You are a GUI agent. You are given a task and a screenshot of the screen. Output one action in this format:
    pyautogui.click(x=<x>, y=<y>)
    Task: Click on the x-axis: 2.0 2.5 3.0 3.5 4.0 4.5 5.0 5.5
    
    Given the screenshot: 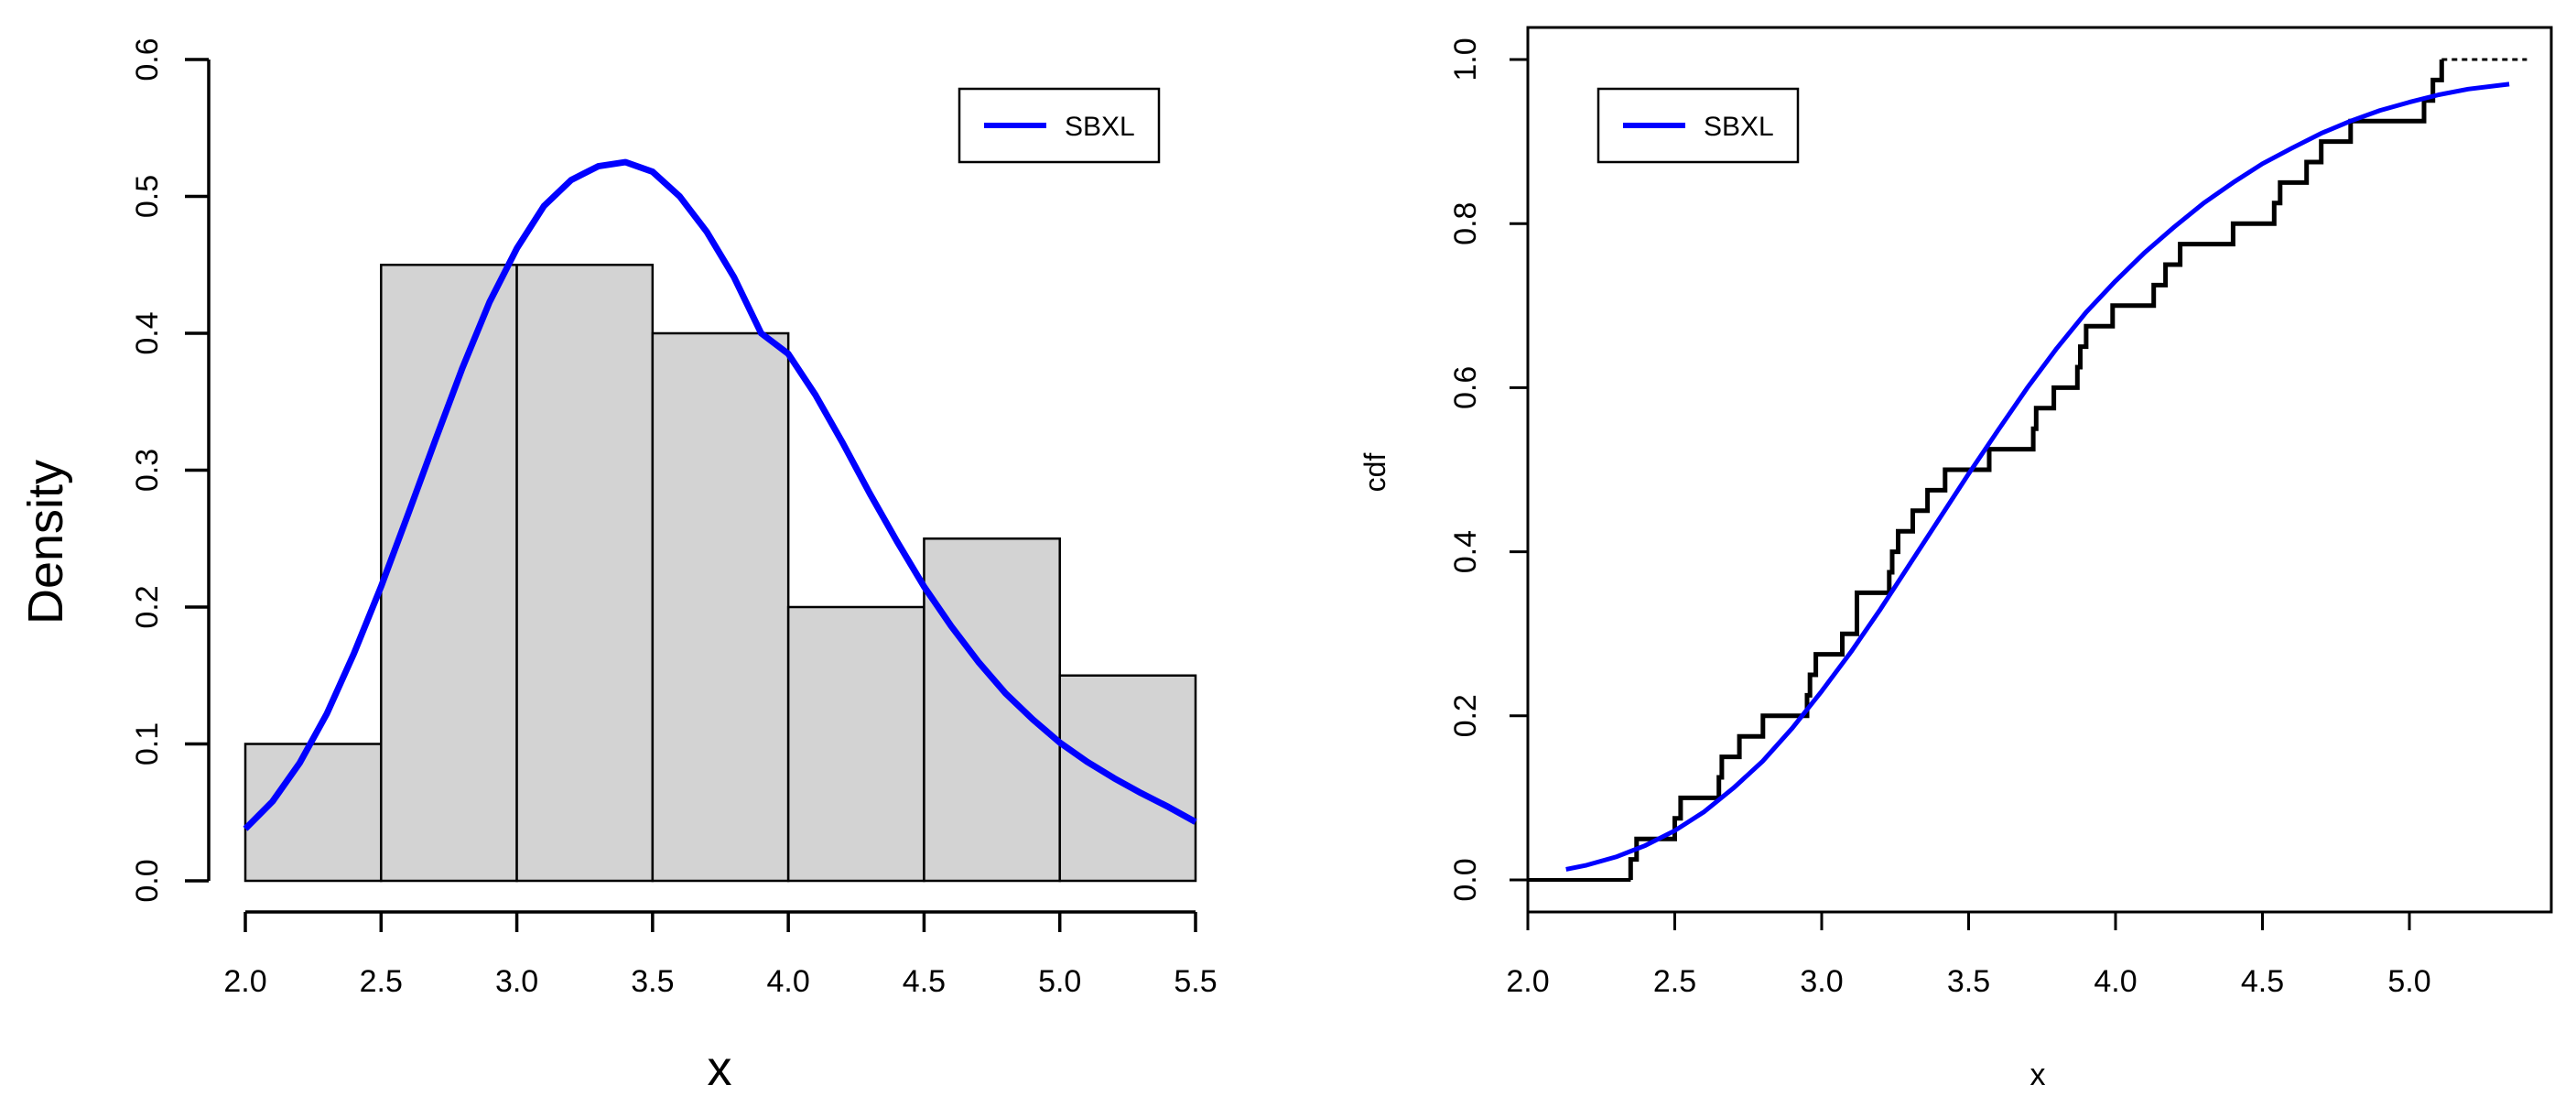 What is the action you would take?
    pyautogui.click(x=721, y=955)
    